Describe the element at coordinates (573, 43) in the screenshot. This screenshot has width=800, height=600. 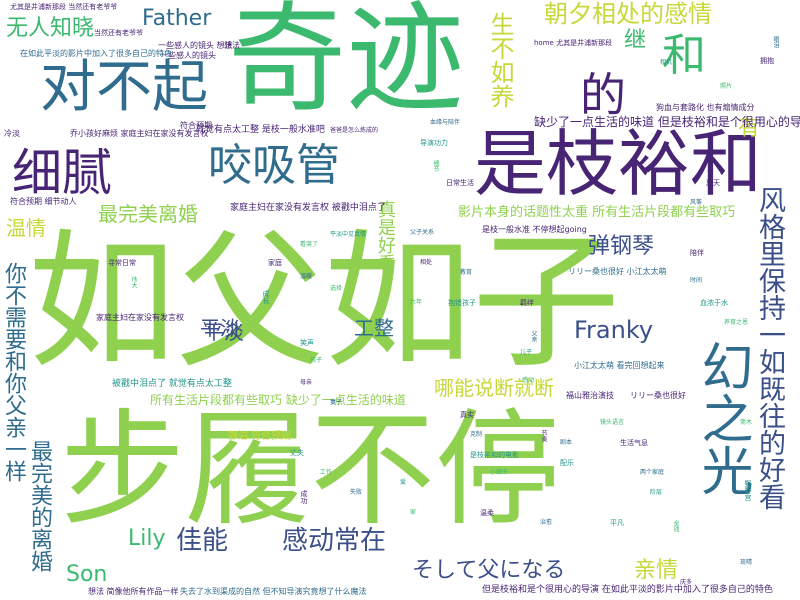
I see `word-cloud-term: home 尤其是井浦新那段` at that location.